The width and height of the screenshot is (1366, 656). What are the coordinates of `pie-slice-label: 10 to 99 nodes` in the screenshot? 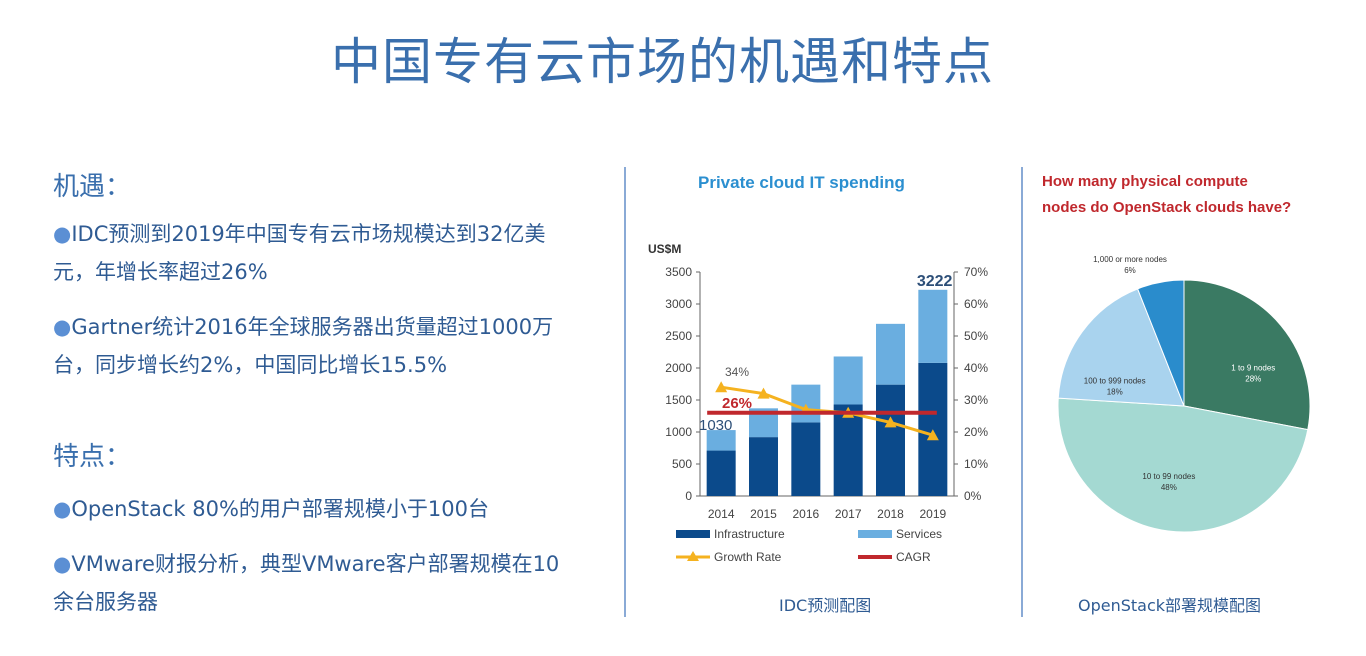 It's located at (1168, 476).